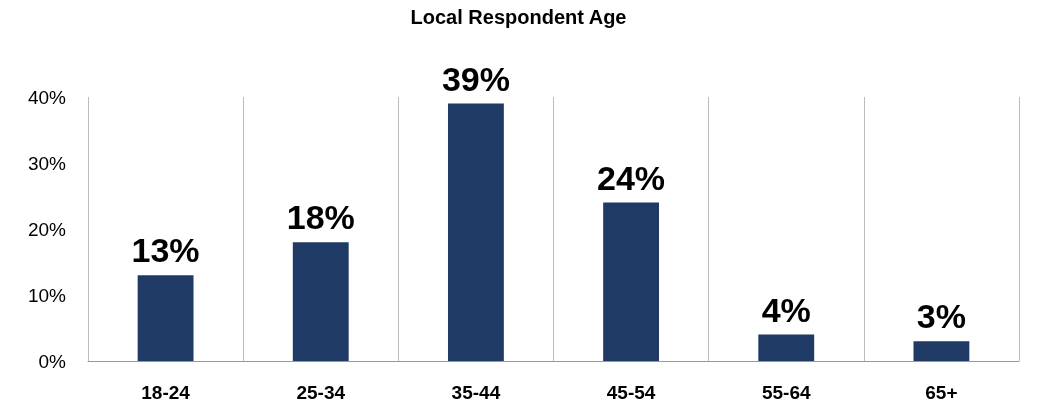 This screenshot has height=416, width=1037. I want to click on x-tick-label: 55-64, so click(786, 392).